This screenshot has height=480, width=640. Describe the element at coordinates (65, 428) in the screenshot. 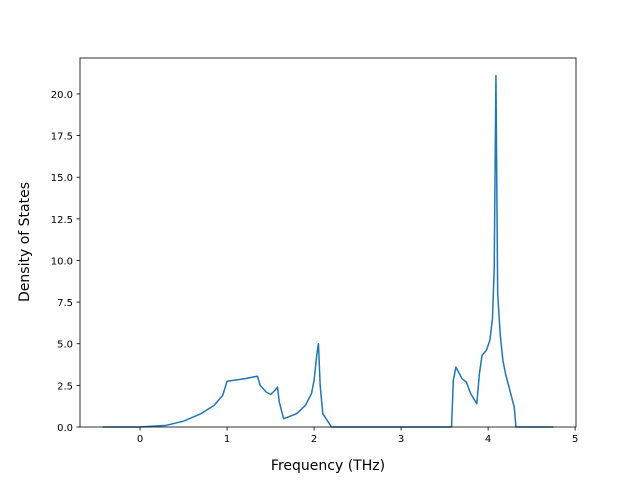

I see `y-tick-label: 0.0` at that location.